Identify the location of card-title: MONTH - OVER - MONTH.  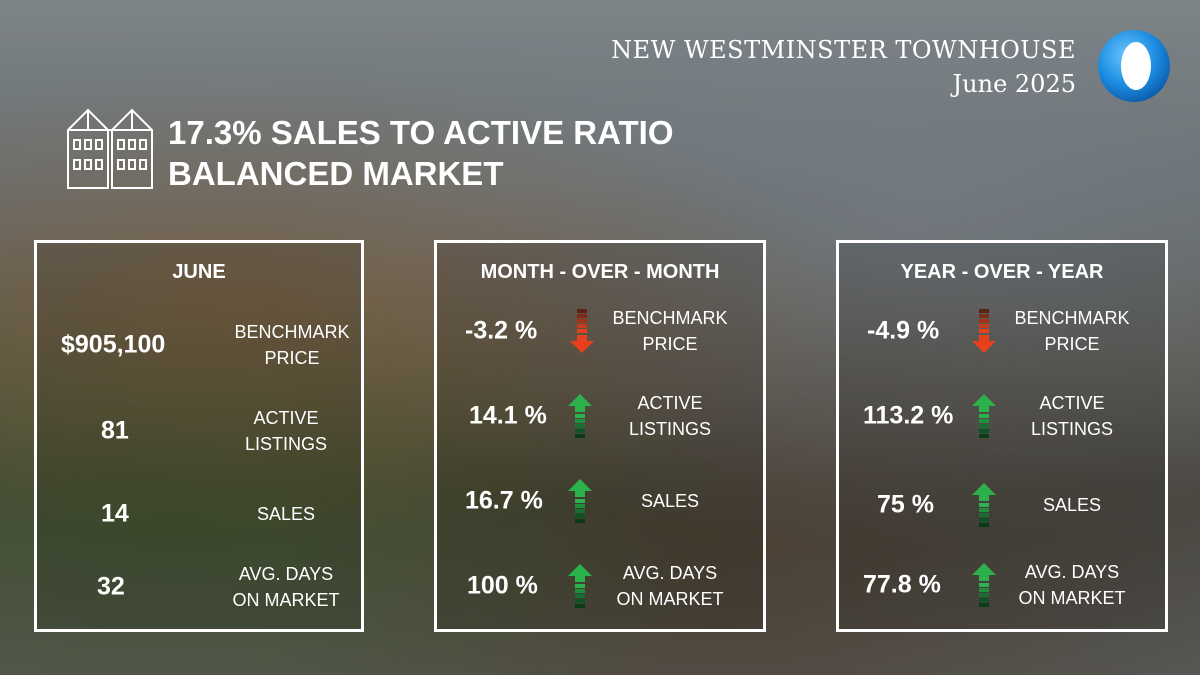
(600, 272).